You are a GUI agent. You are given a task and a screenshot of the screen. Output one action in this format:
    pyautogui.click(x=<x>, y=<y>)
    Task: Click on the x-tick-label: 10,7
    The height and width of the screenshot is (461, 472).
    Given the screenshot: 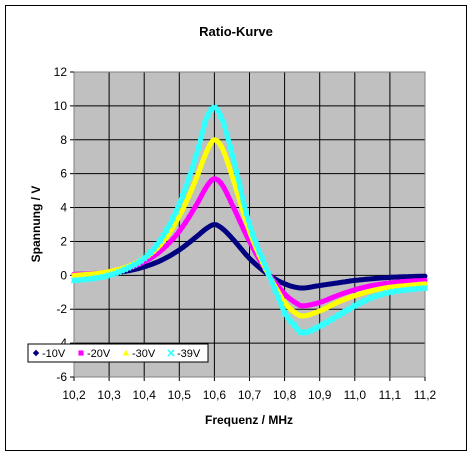 What is the action you would take?
    pyautogui.click(x=250, y=395)
    